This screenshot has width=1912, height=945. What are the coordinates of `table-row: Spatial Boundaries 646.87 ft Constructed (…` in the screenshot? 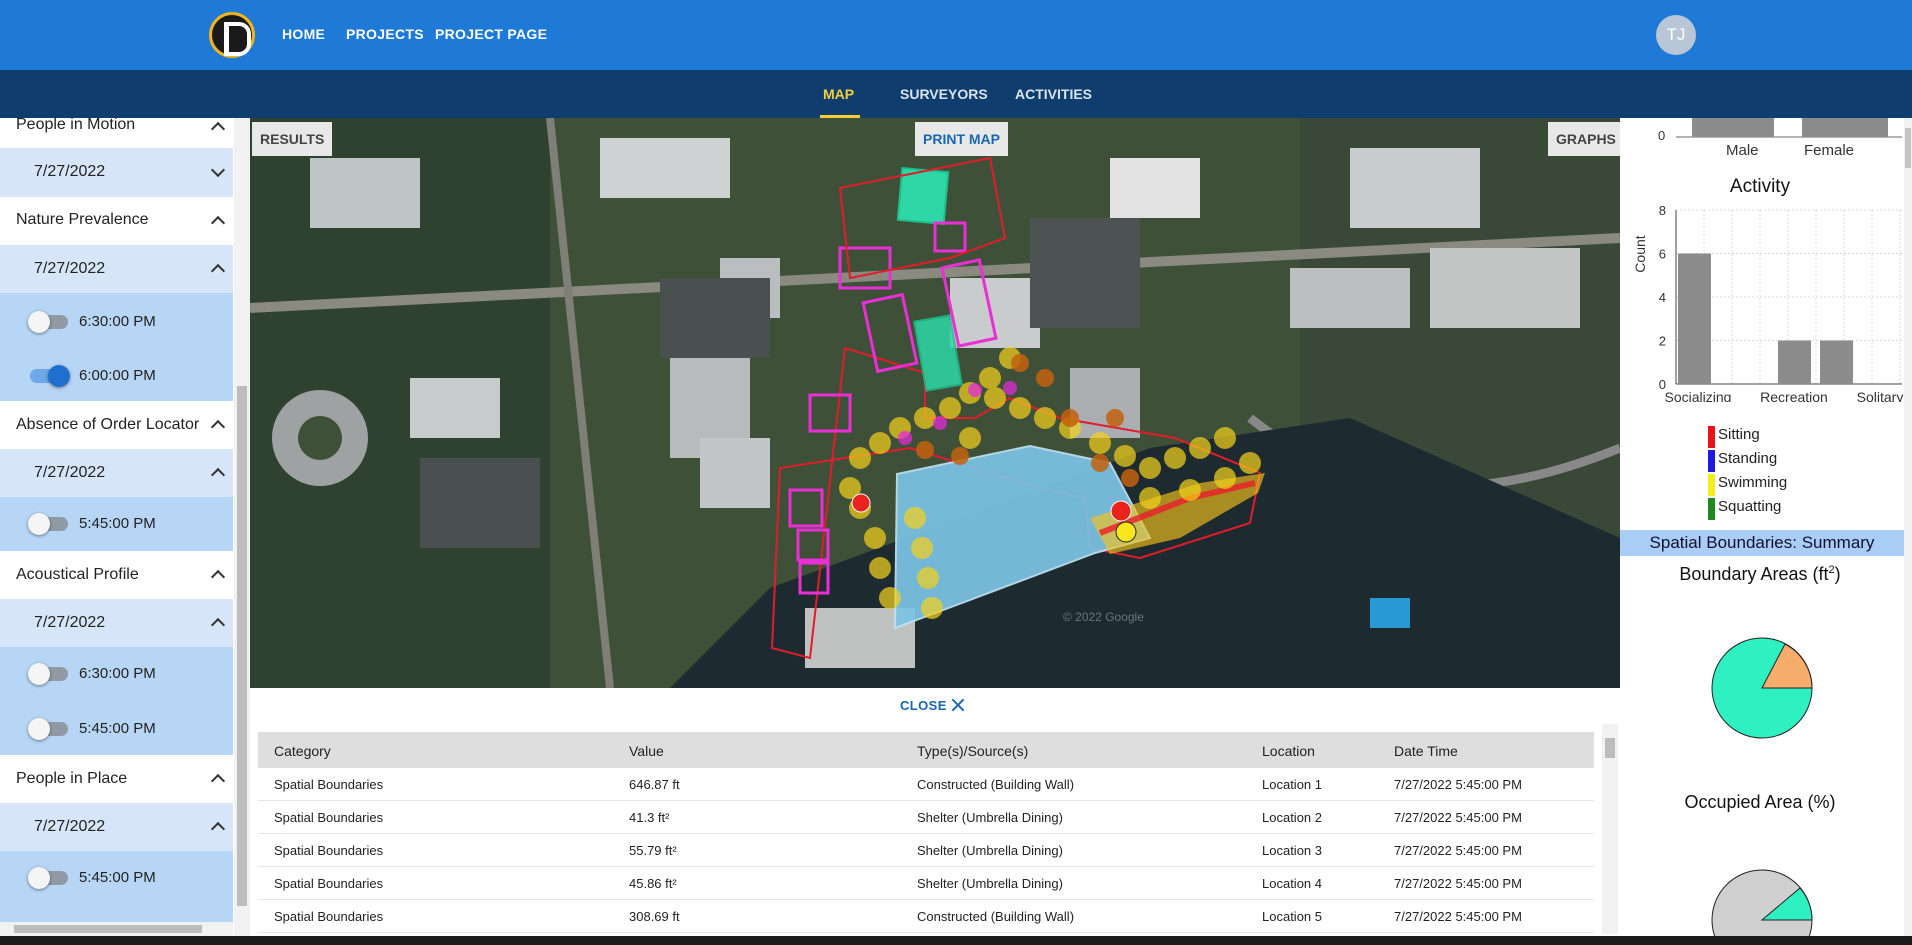 It's located at (926, 784).